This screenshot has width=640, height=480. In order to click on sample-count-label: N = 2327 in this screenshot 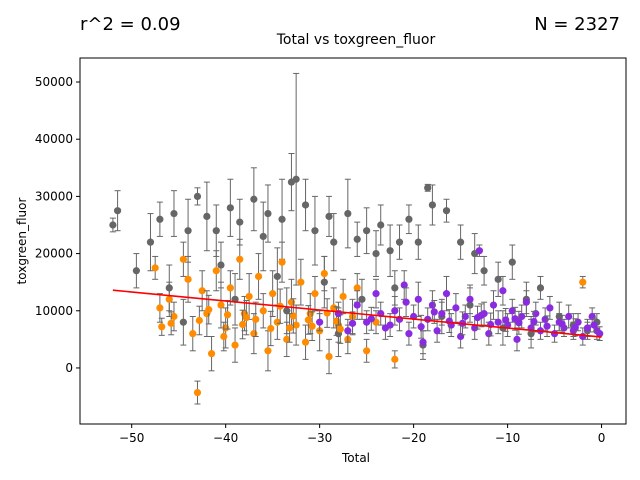, I will do `click(577, 24)`.